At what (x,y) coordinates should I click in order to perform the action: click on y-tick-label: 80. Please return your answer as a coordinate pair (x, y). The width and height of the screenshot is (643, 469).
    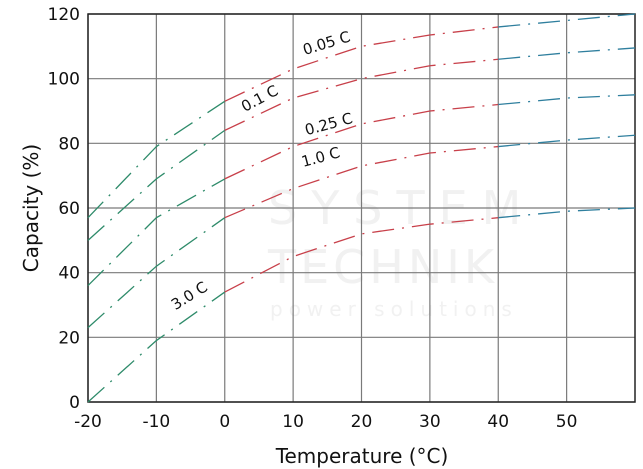
    Looking at the image, I should click on (69, 144).